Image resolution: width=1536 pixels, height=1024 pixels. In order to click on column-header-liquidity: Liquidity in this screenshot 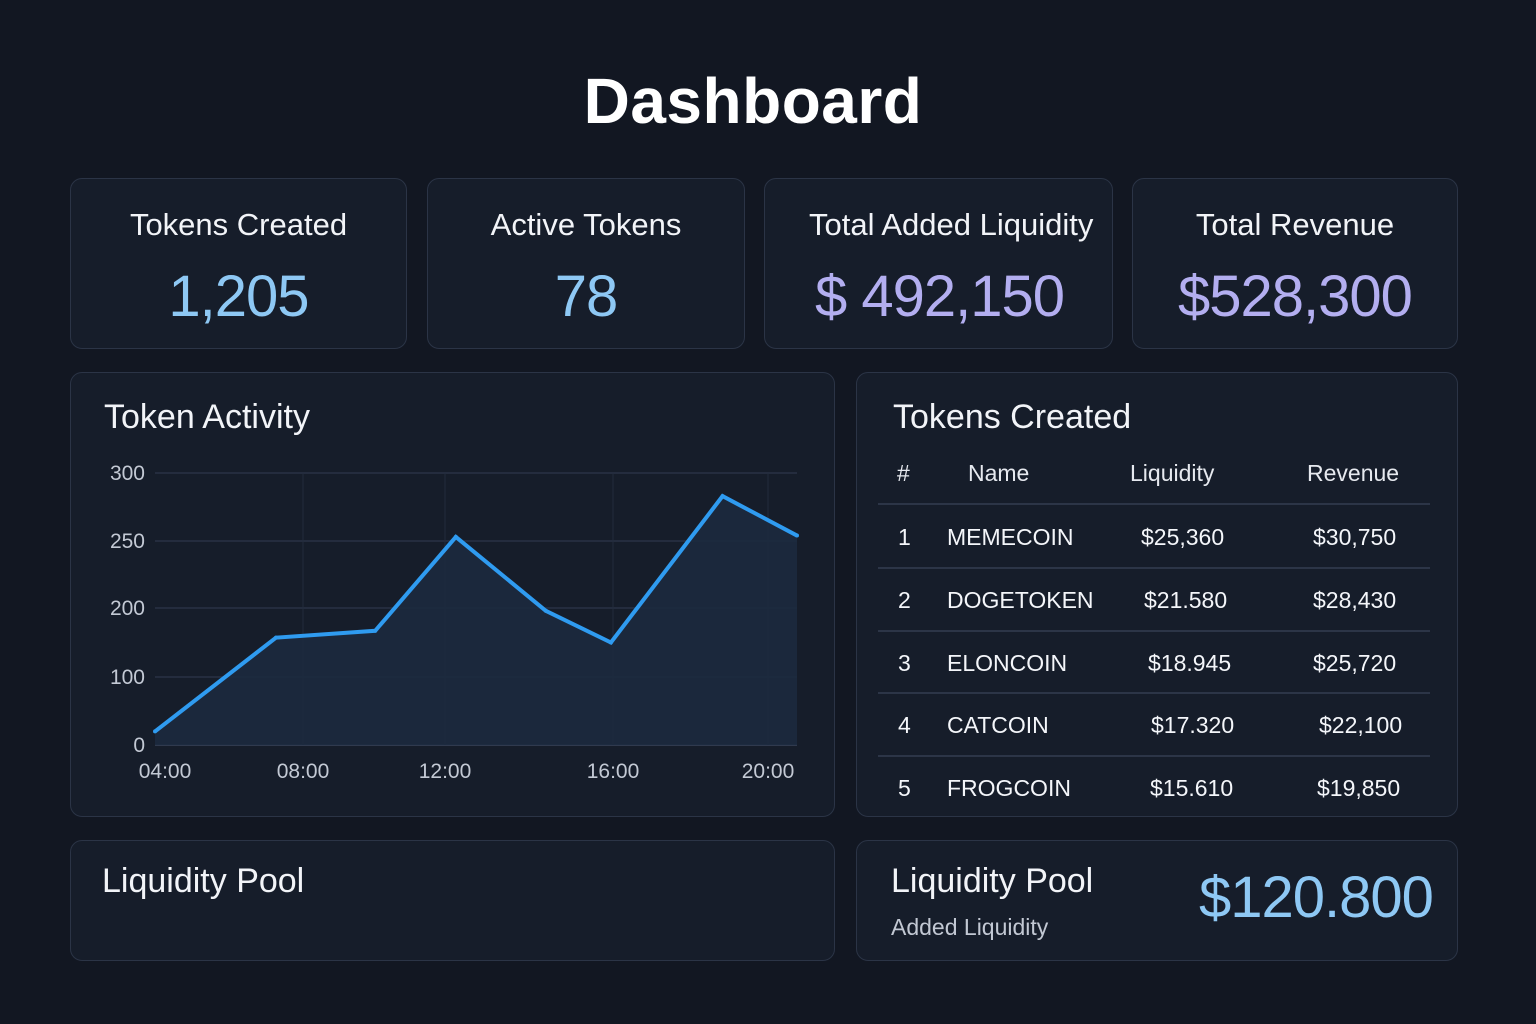, I will do `click(1172, 473)`.